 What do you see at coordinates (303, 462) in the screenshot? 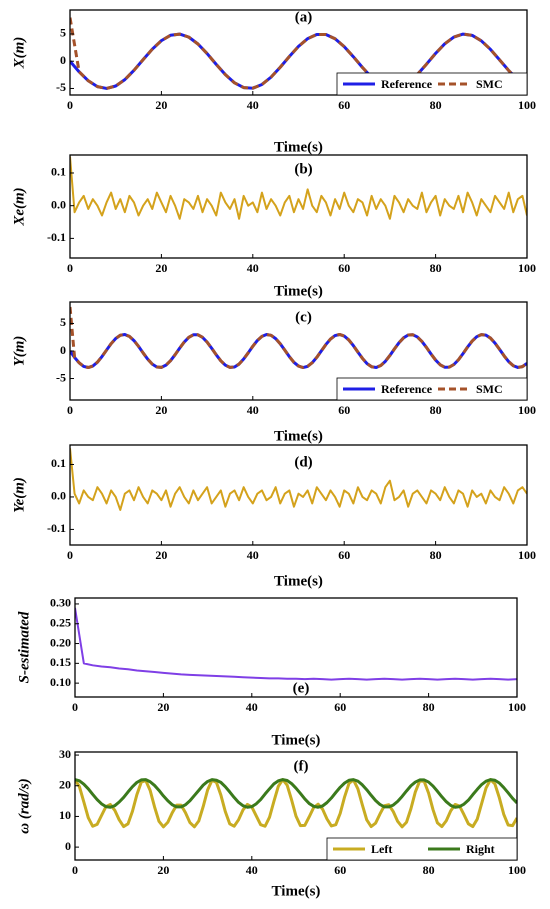
I see `panel-title: (d)` at bounding box center [303, 462].